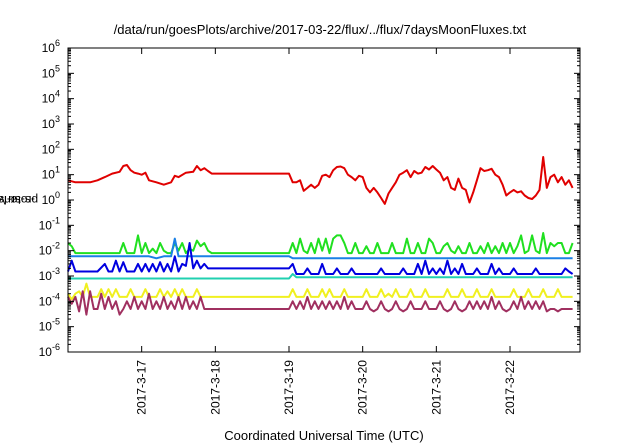 The width and height of the screenshot is (640, 448). I want to click on x-axis-label: Coordinated Universal Time (UTC), so click(324, 435).